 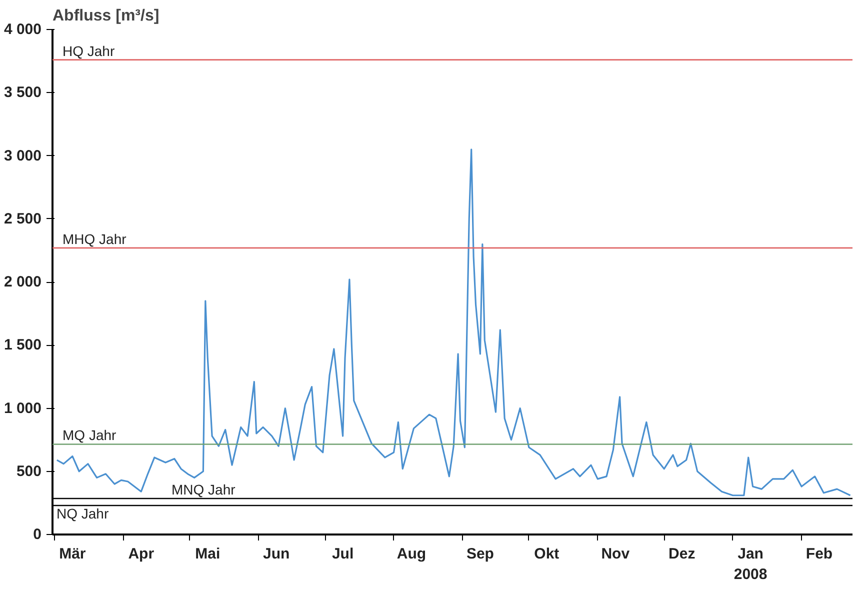 What do you see at coordinates (94, 238) in the screenshot?
I see `ref-line-label: MHQ Jahr` at bounding box center [94, 238].